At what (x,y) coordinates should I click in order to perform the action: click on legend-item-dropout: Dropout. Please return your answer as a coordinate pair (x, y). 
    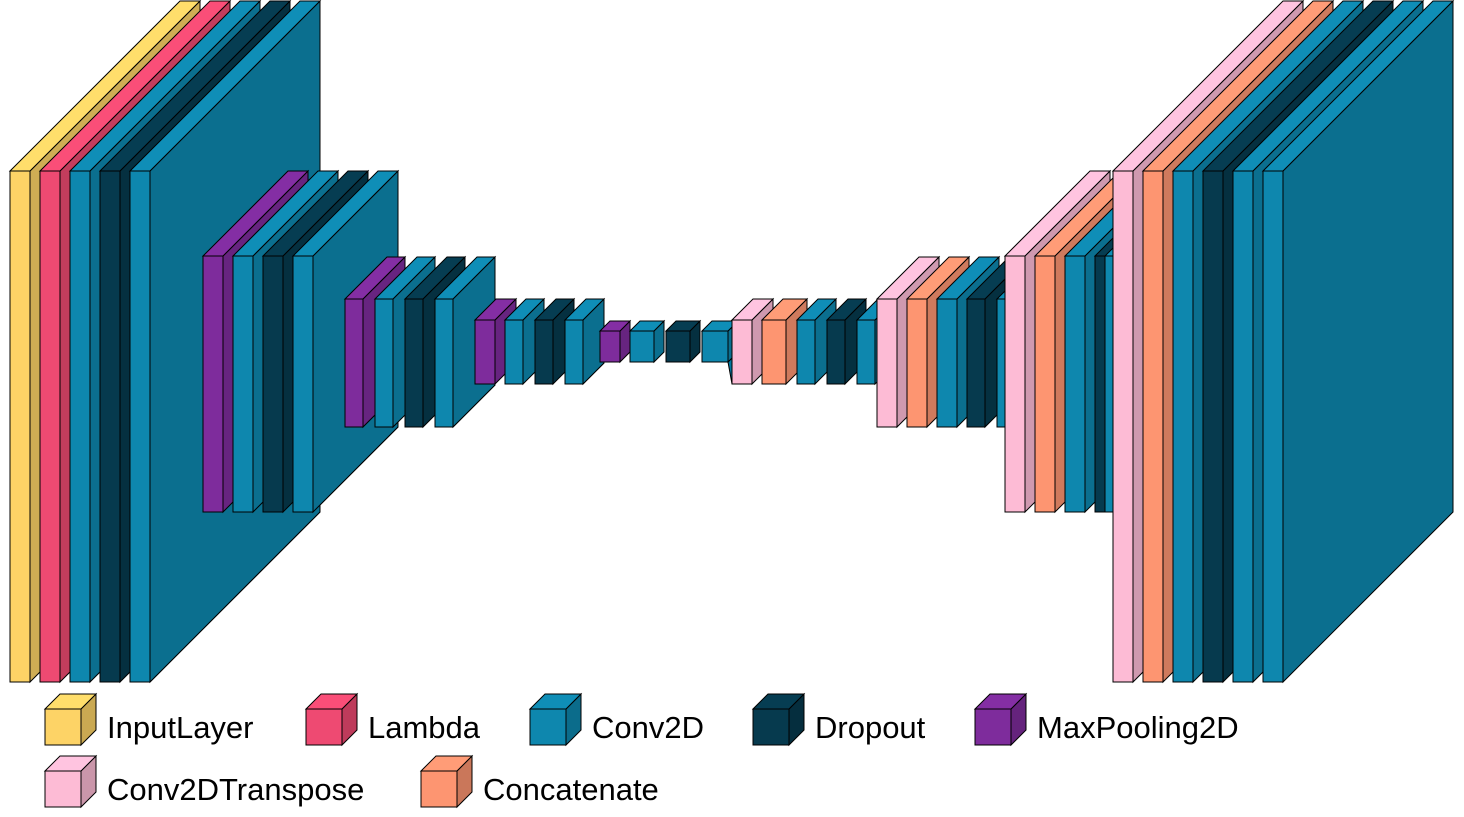
    Looking at the image, I should click on (838, 719).